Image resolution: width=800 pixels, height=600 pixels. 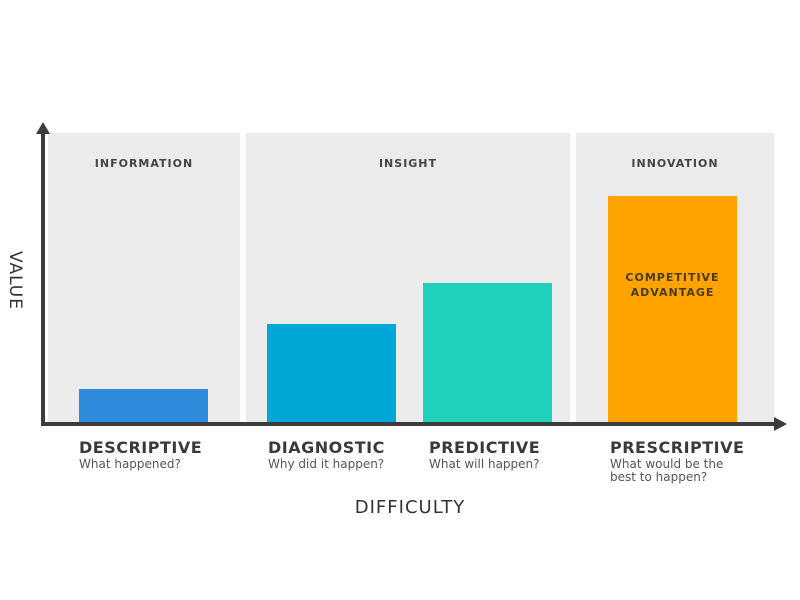 What do you see at coordinates (143, 406) in the screenshot?
I see `bar-descriptive` at bounding box center [143, 406].